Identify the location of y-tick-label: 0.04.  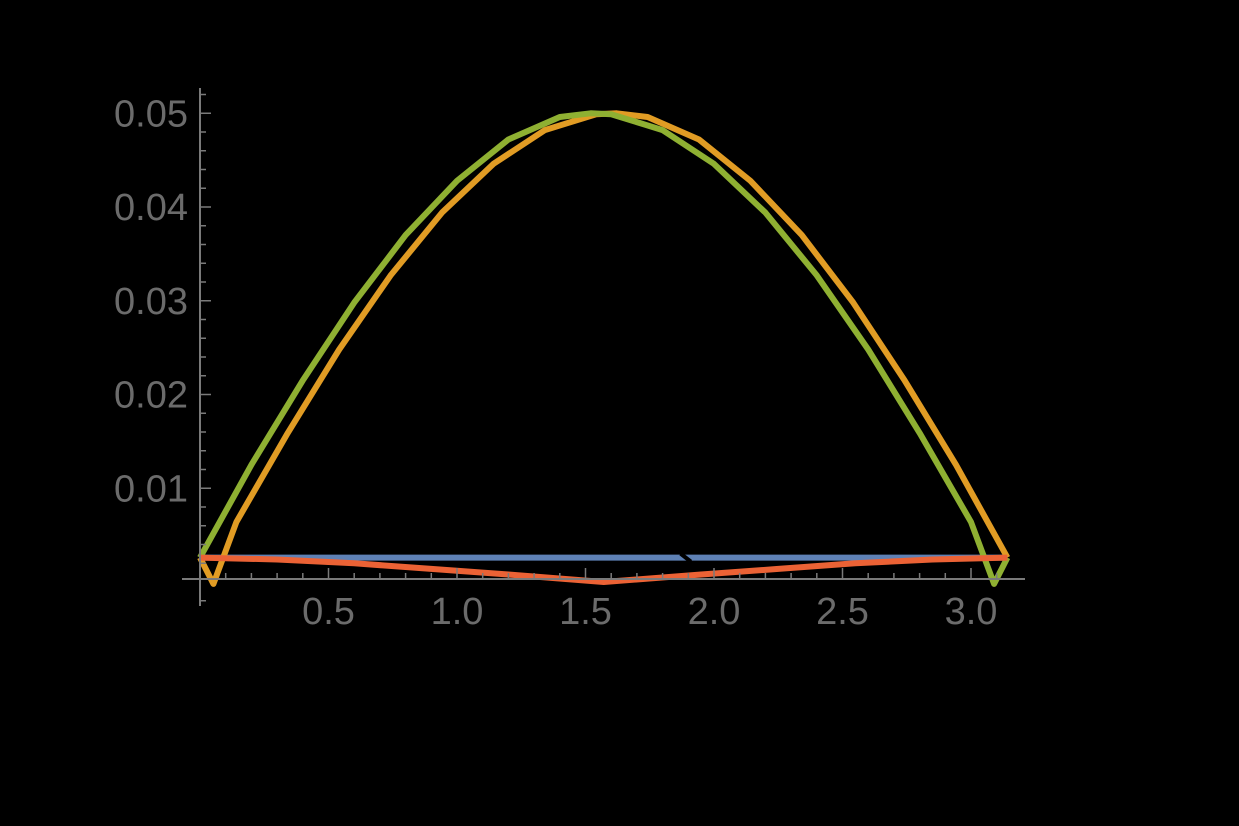
(151, 208).